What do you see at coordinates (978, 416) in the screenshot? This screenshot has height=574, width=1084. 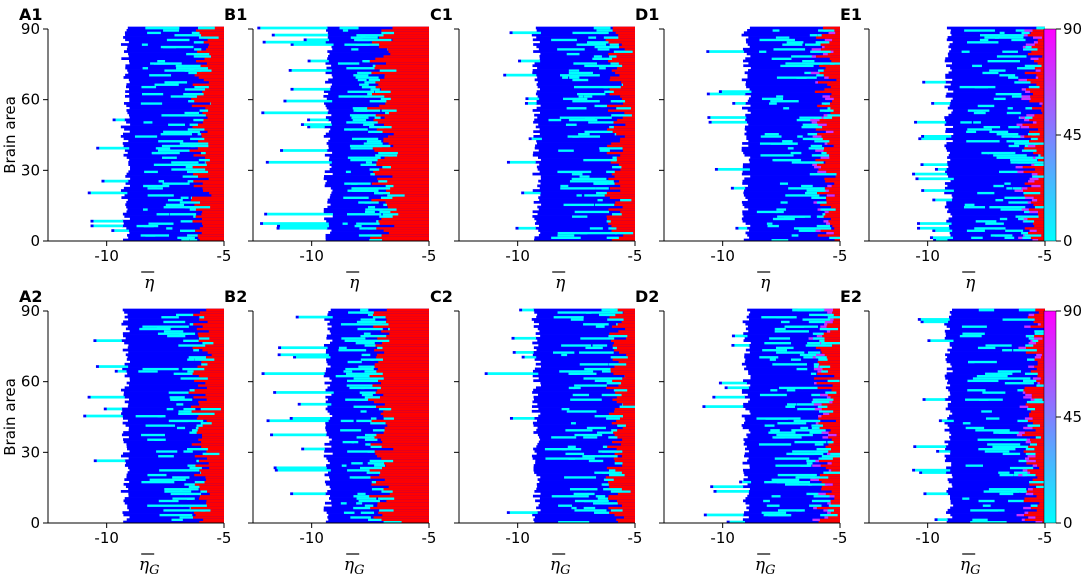 I see `heatmap-E2` at bounding box center [978, 416].